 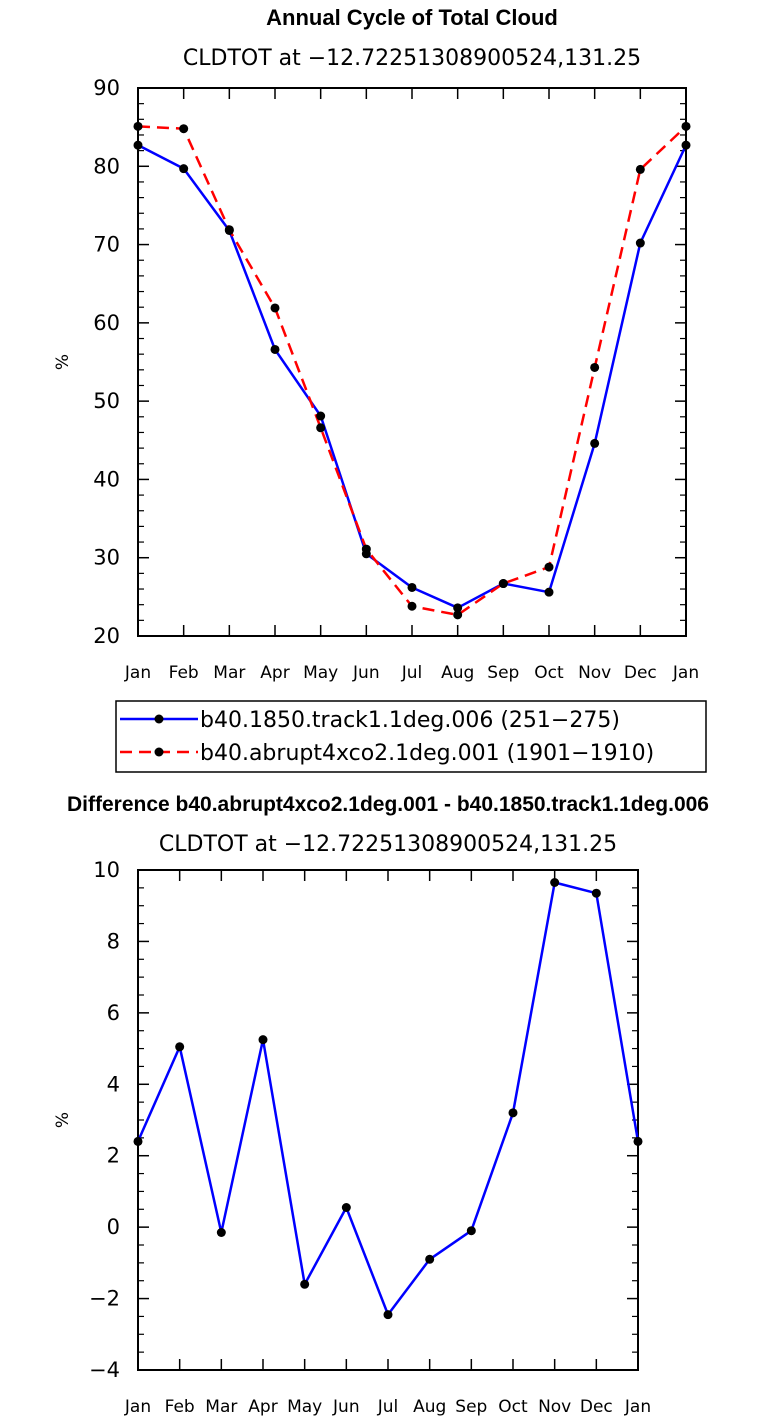 I want to click on chart2-x-tick-label: Sep, so click(x=471, y=1407).